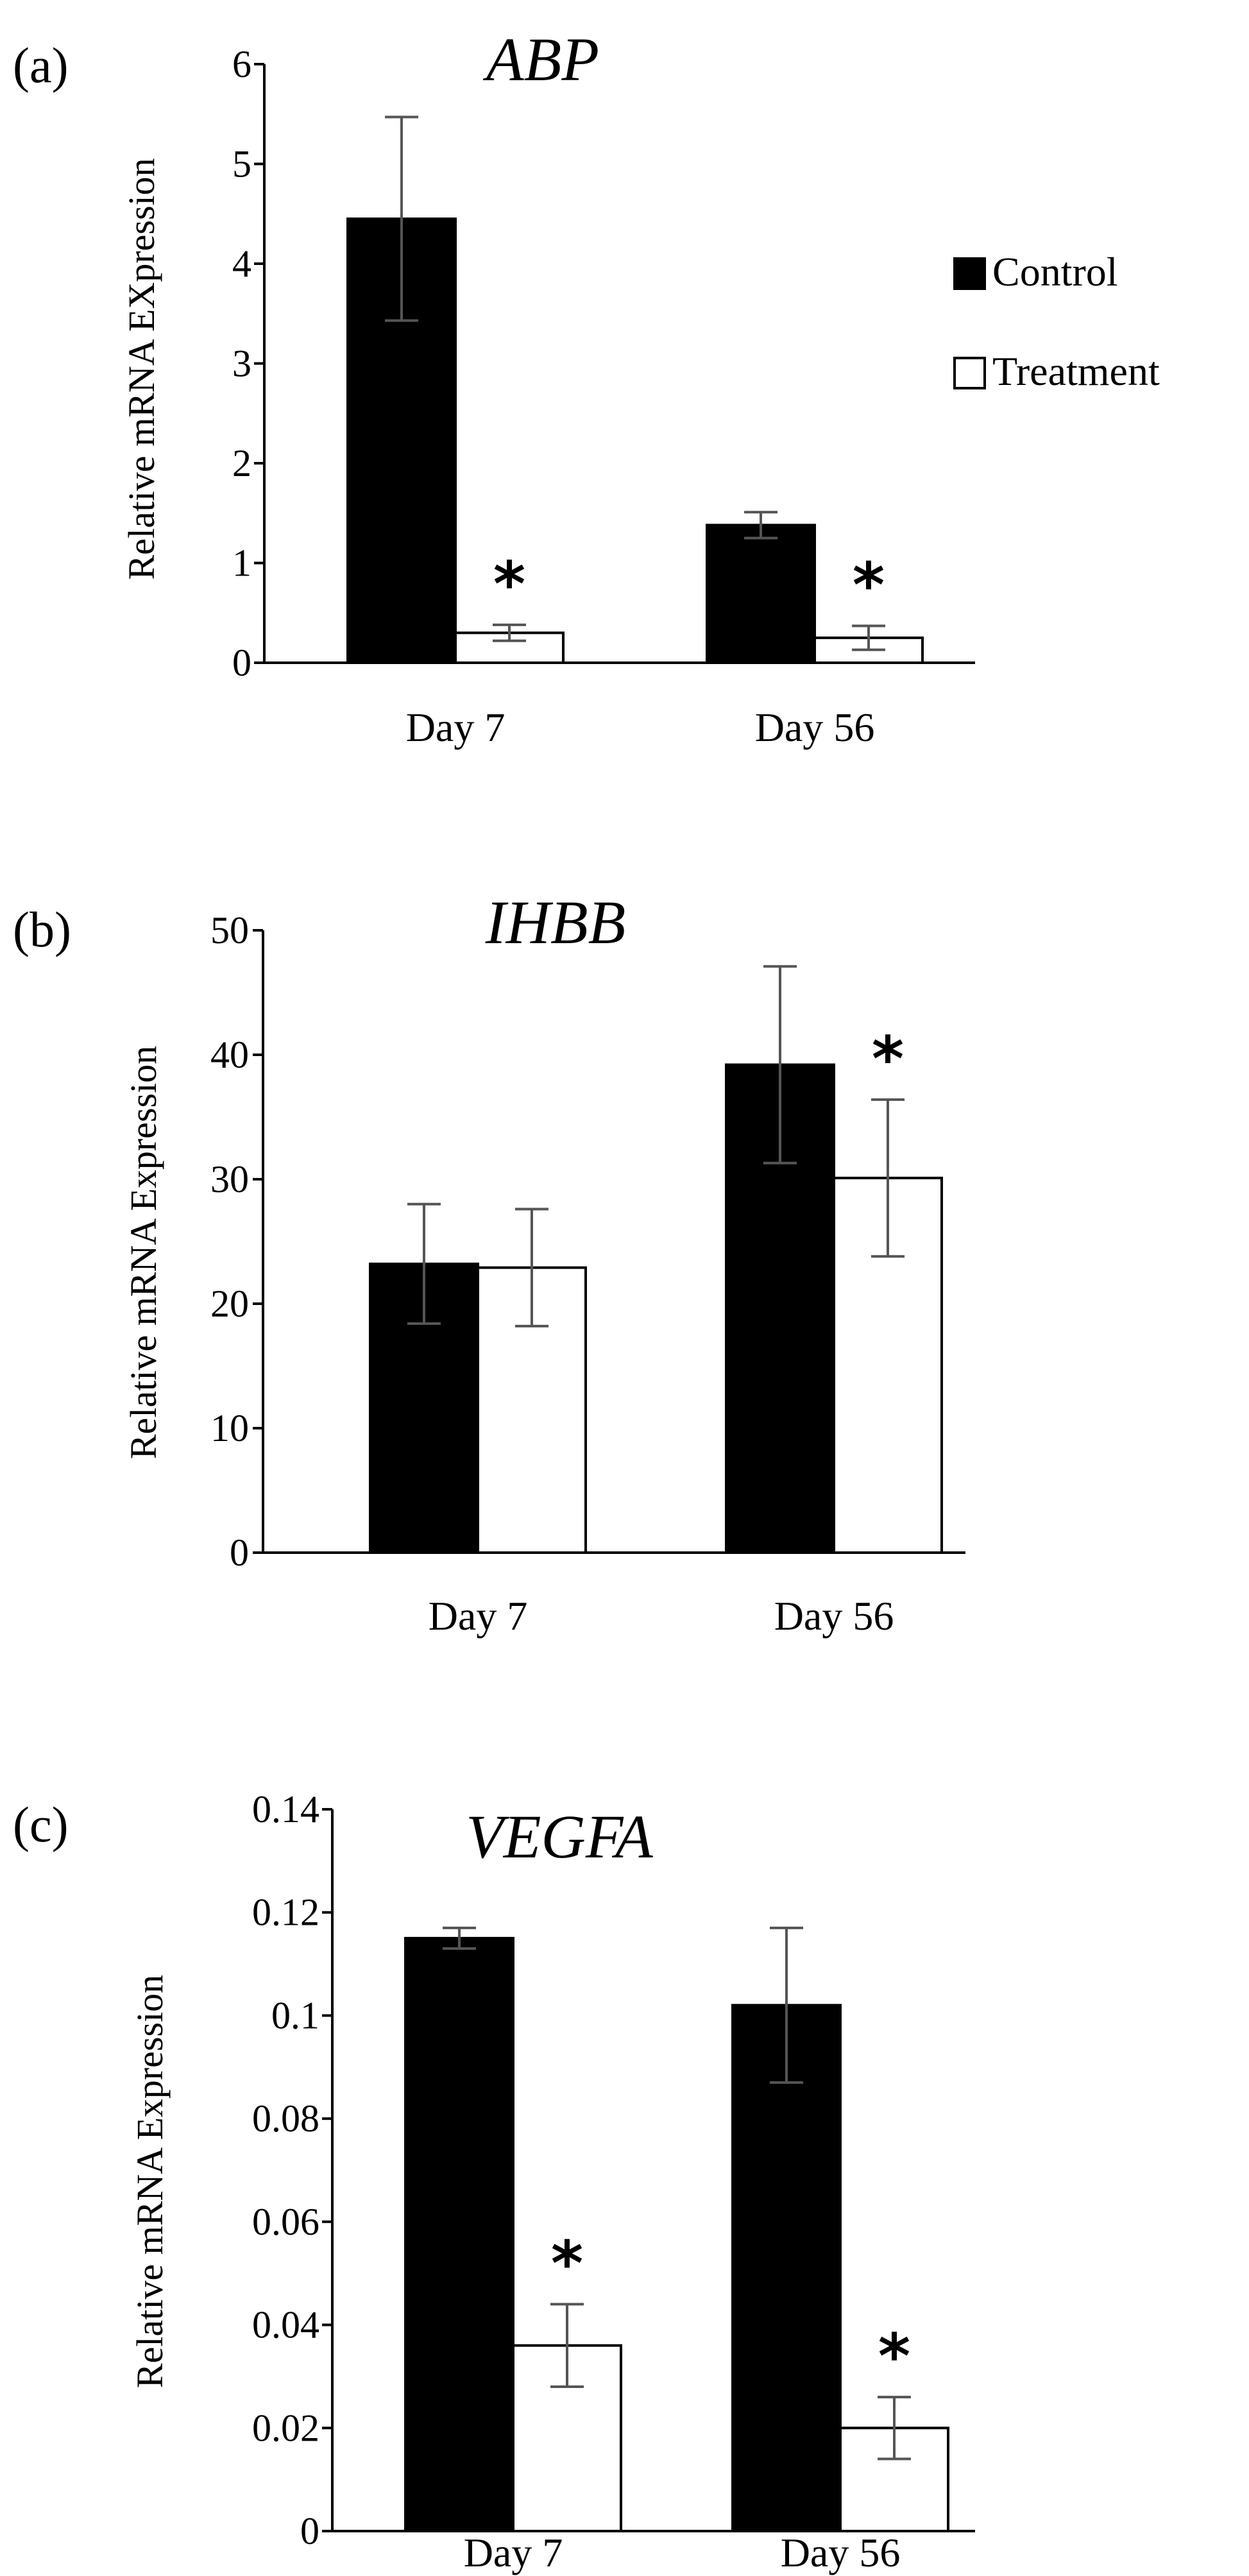 The height and width of the screenshot is (2576, 1249). I want to click on panel-b-title: IHBB, so click(555, 923).